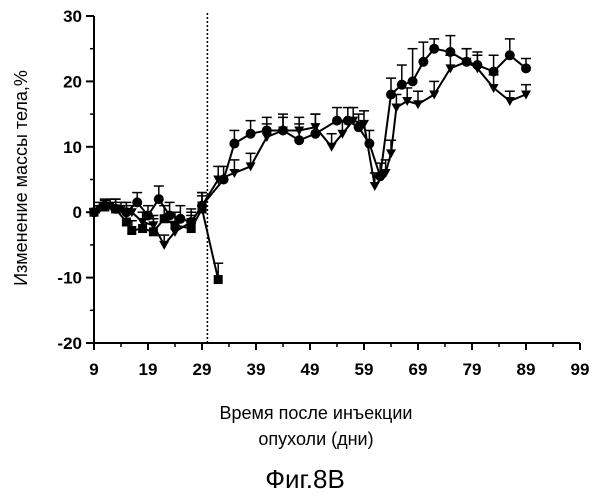 The image size is (597, 500). What do you see at coordinates (69, 343) in the screenshot?
I see `y-tick-label: -20` at bounding box center [69, 343].